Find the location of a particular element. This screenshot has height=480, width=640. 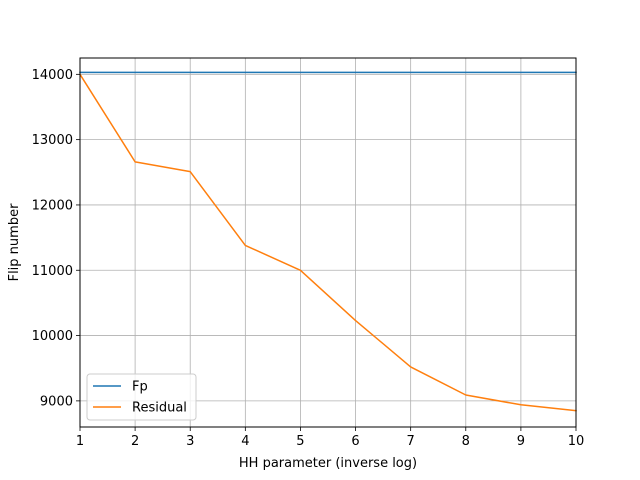

legend-label-residual: Residual is located at coordinates (159, 408).